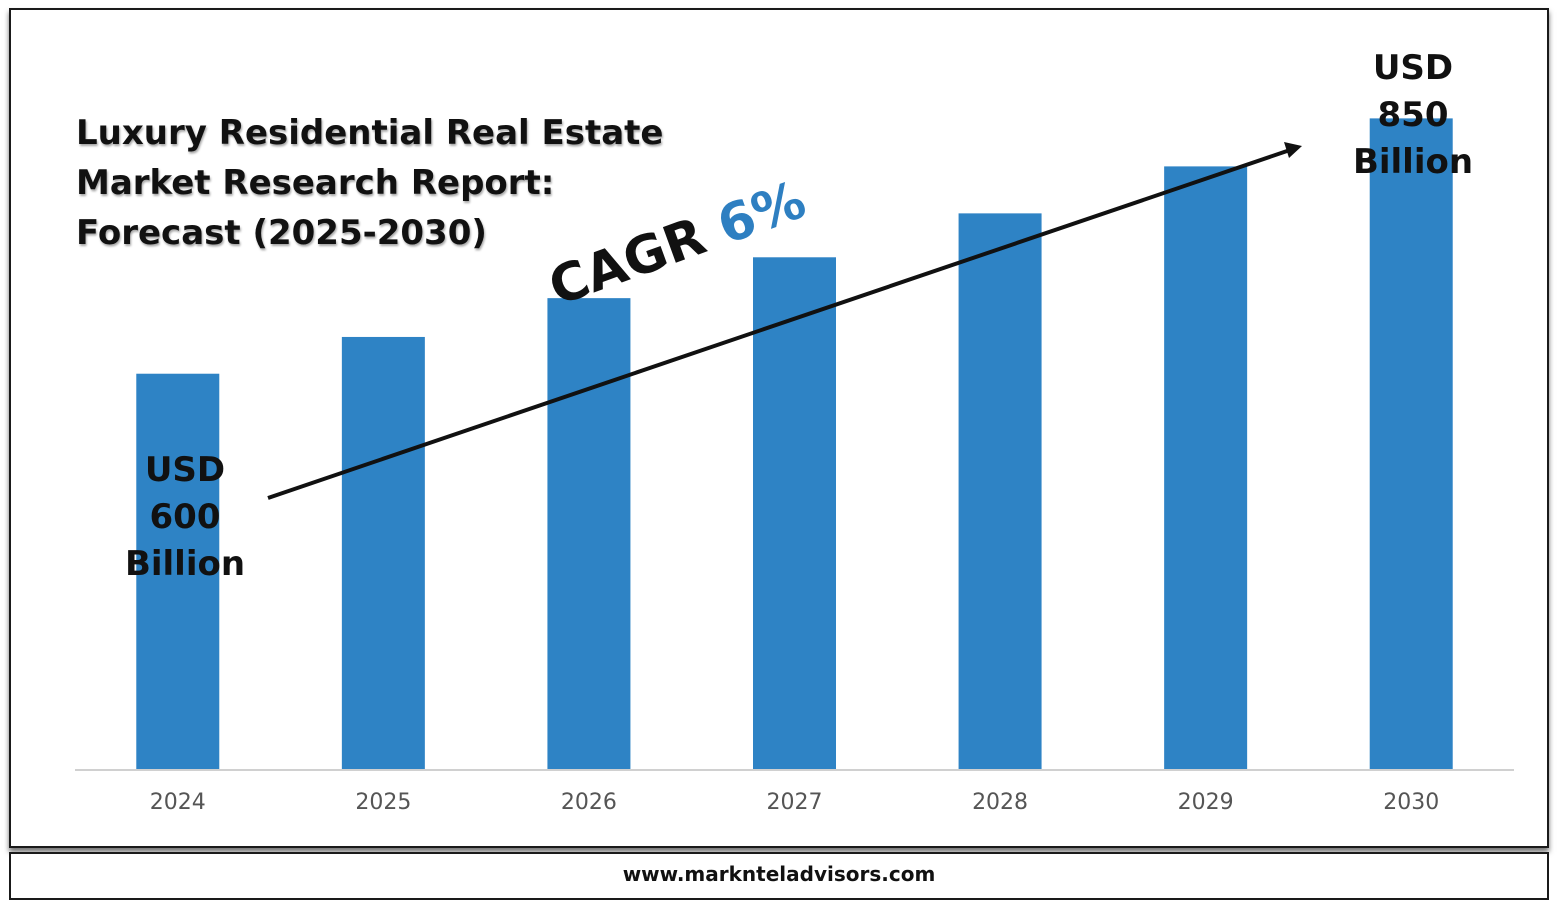  What do you see at coordinates (794, 513) in the screenshot?
I see `bar-2027` at bounding box center [794, 513].